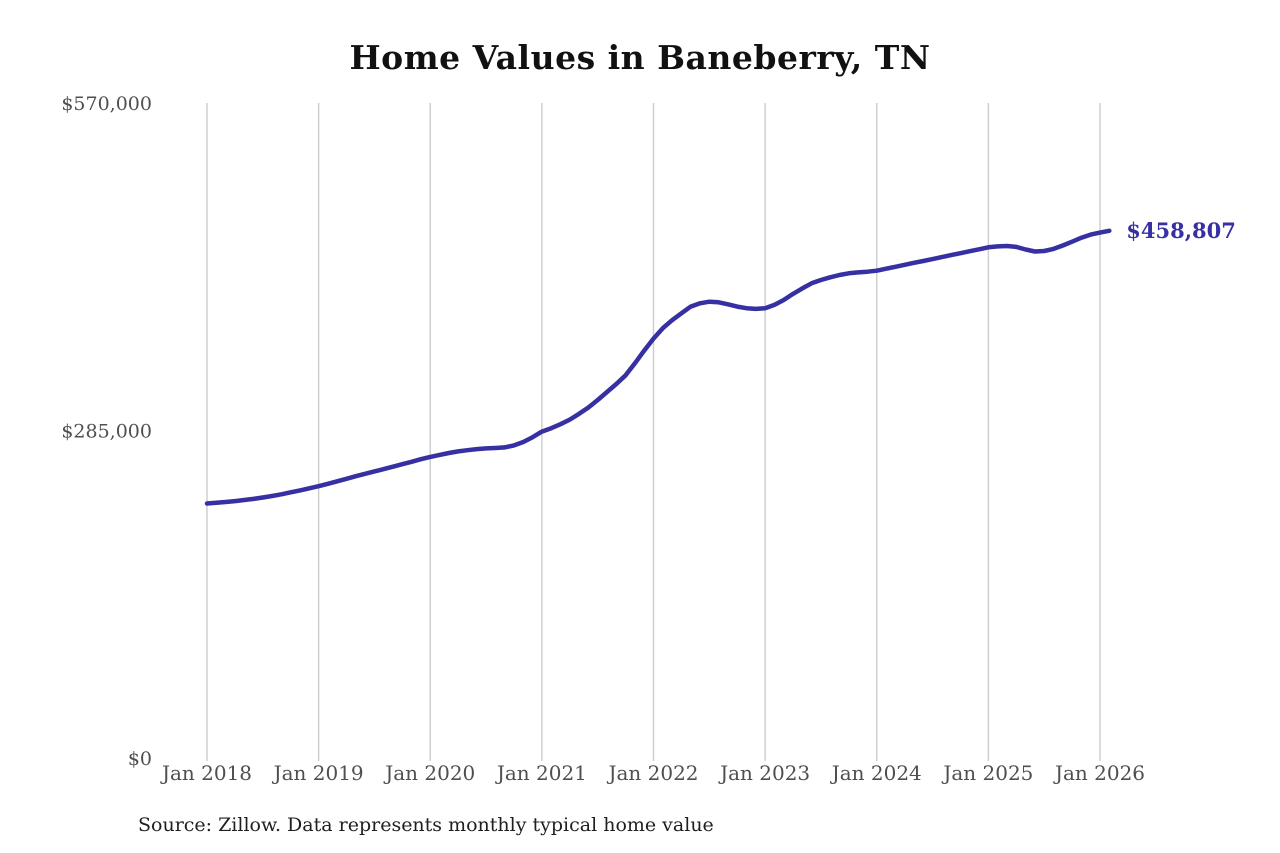  I want to click on y-tick-label: $285,000, so click(106, 432).